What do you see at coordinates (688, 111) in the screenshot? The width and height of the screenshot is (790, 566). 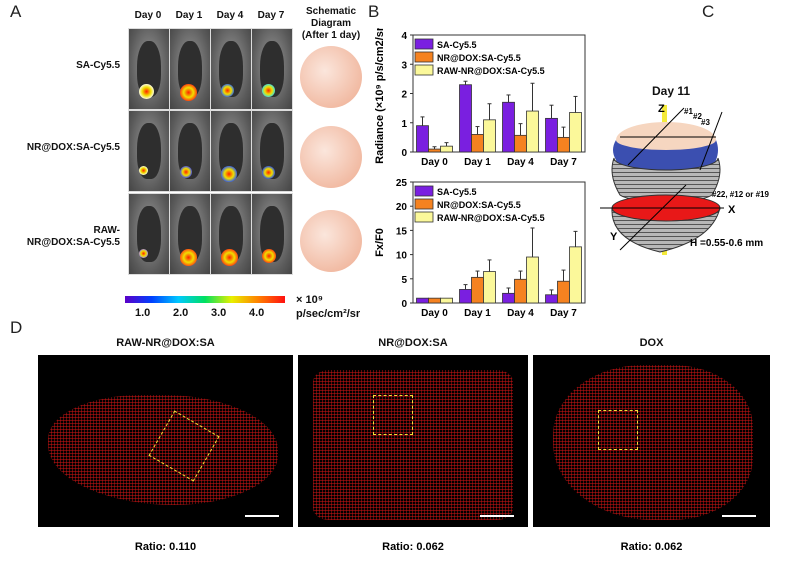 I see `slice-1-label: #1` at bounding box center [688, 111].